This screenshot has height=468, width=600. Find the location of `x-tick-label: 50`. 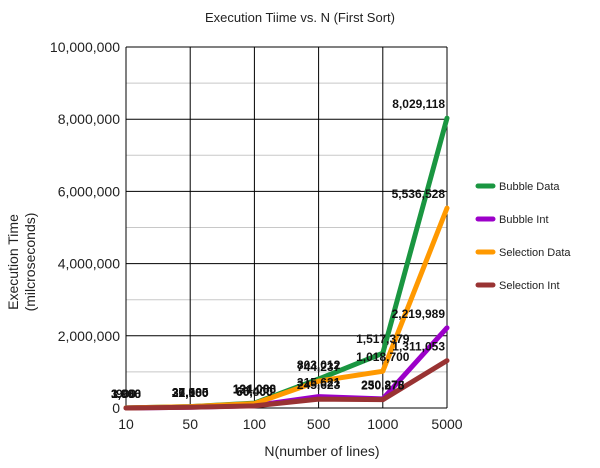

x-tick-label: 50 is located at coordinates (190, 424).